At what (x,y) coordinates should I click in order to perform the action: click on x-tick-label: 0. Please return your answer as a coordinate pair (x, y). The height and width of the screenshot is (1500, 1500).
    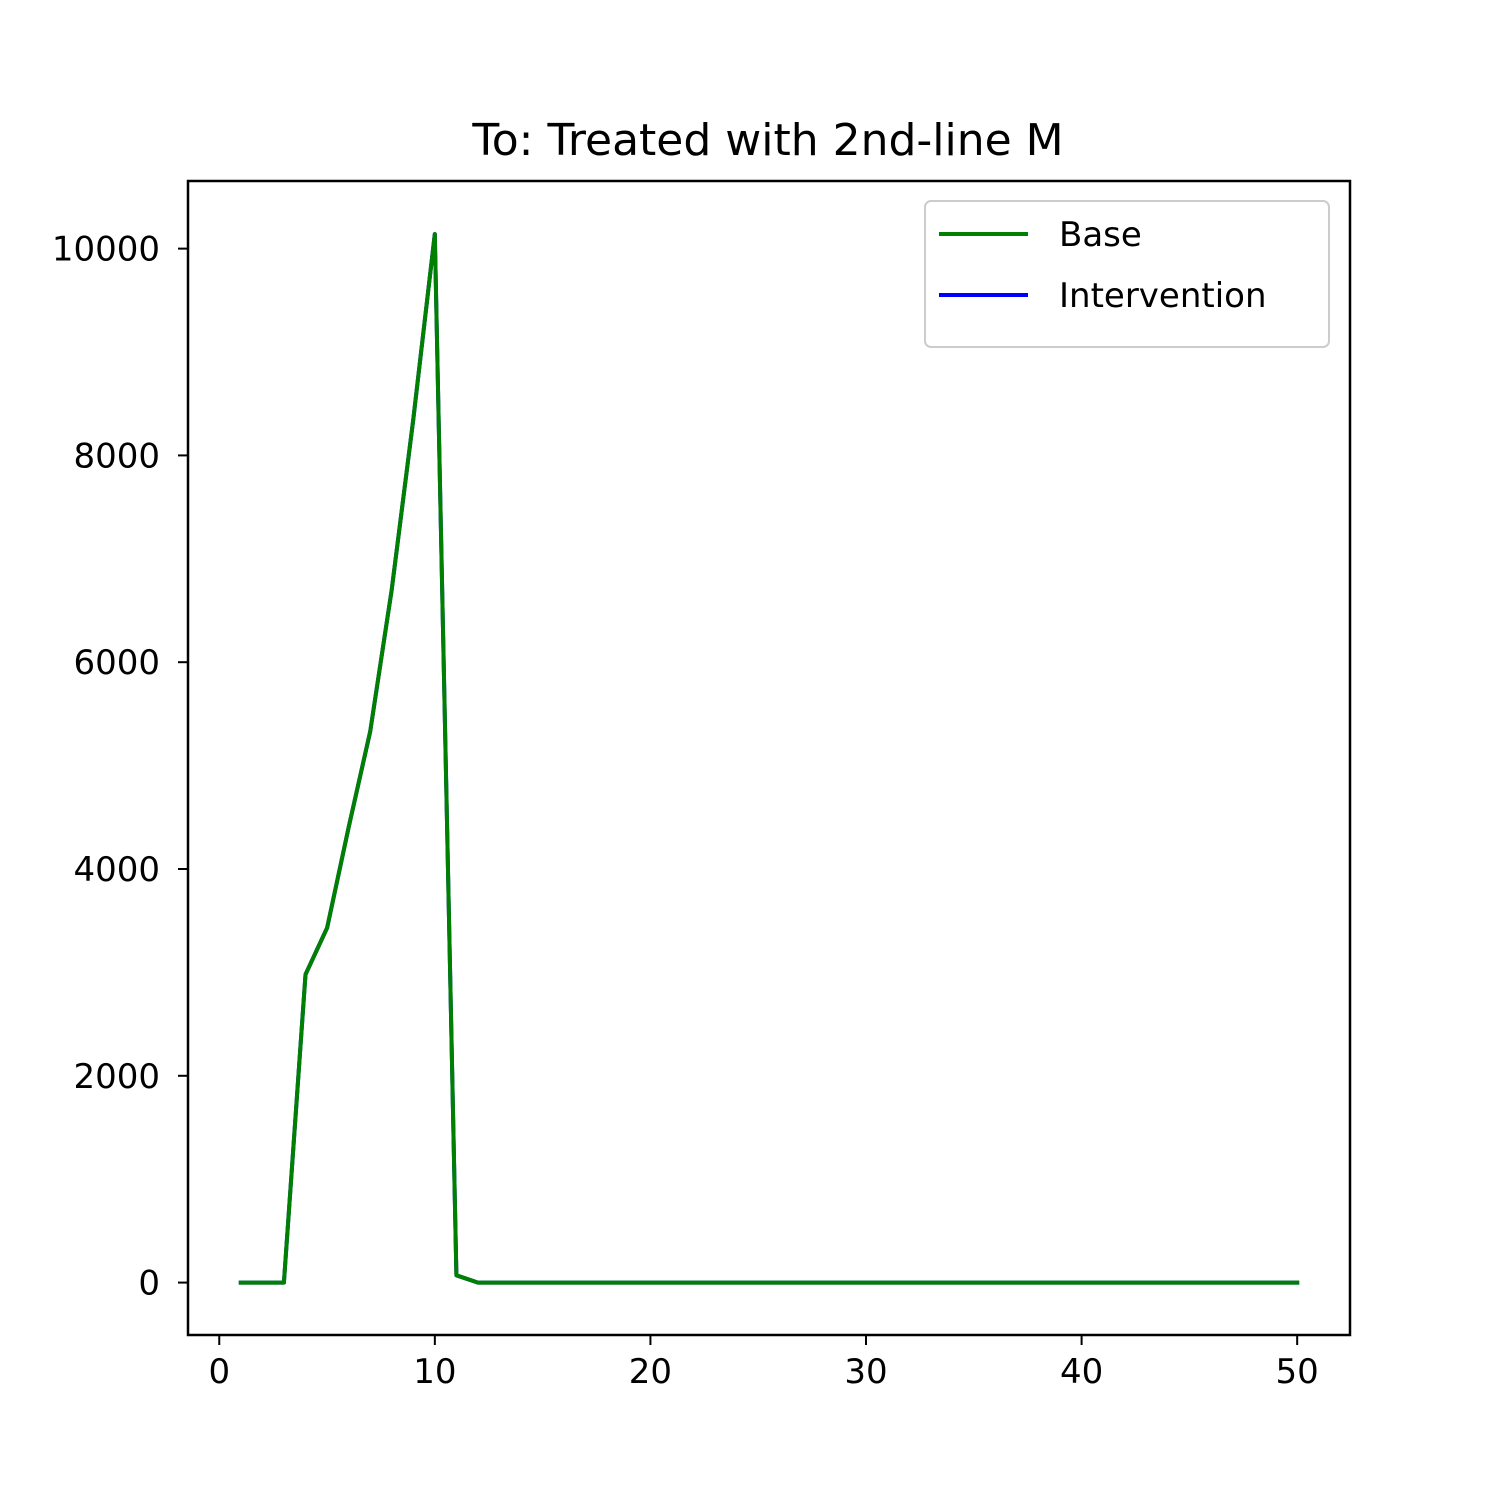
    Looking at the image, I should click on (219, 1372).